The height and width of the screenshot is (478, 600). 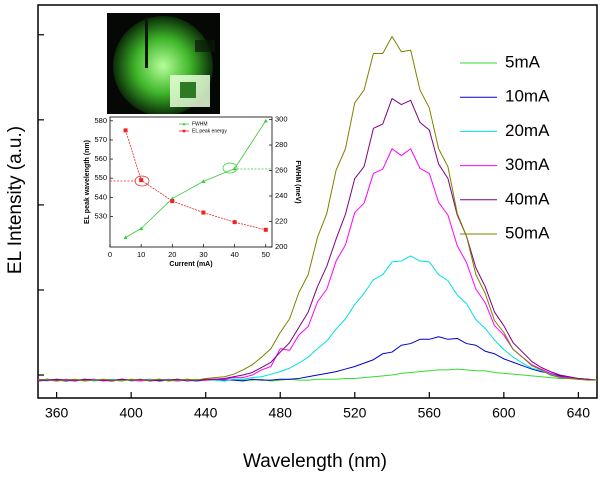 I want to click on legend-label: 50mA, so click(x=527, y=232).